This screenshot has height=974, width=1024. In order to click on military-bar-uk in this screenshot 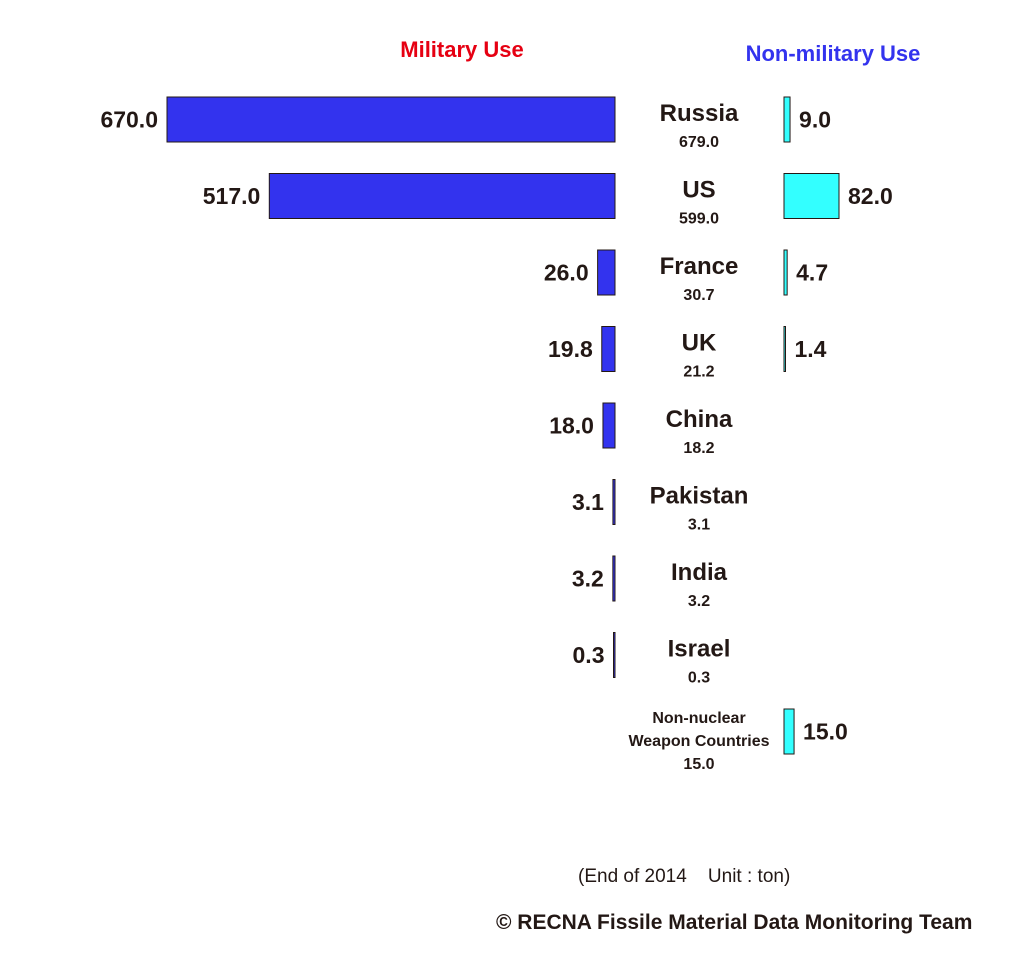, I will do `click(608, 349)`.